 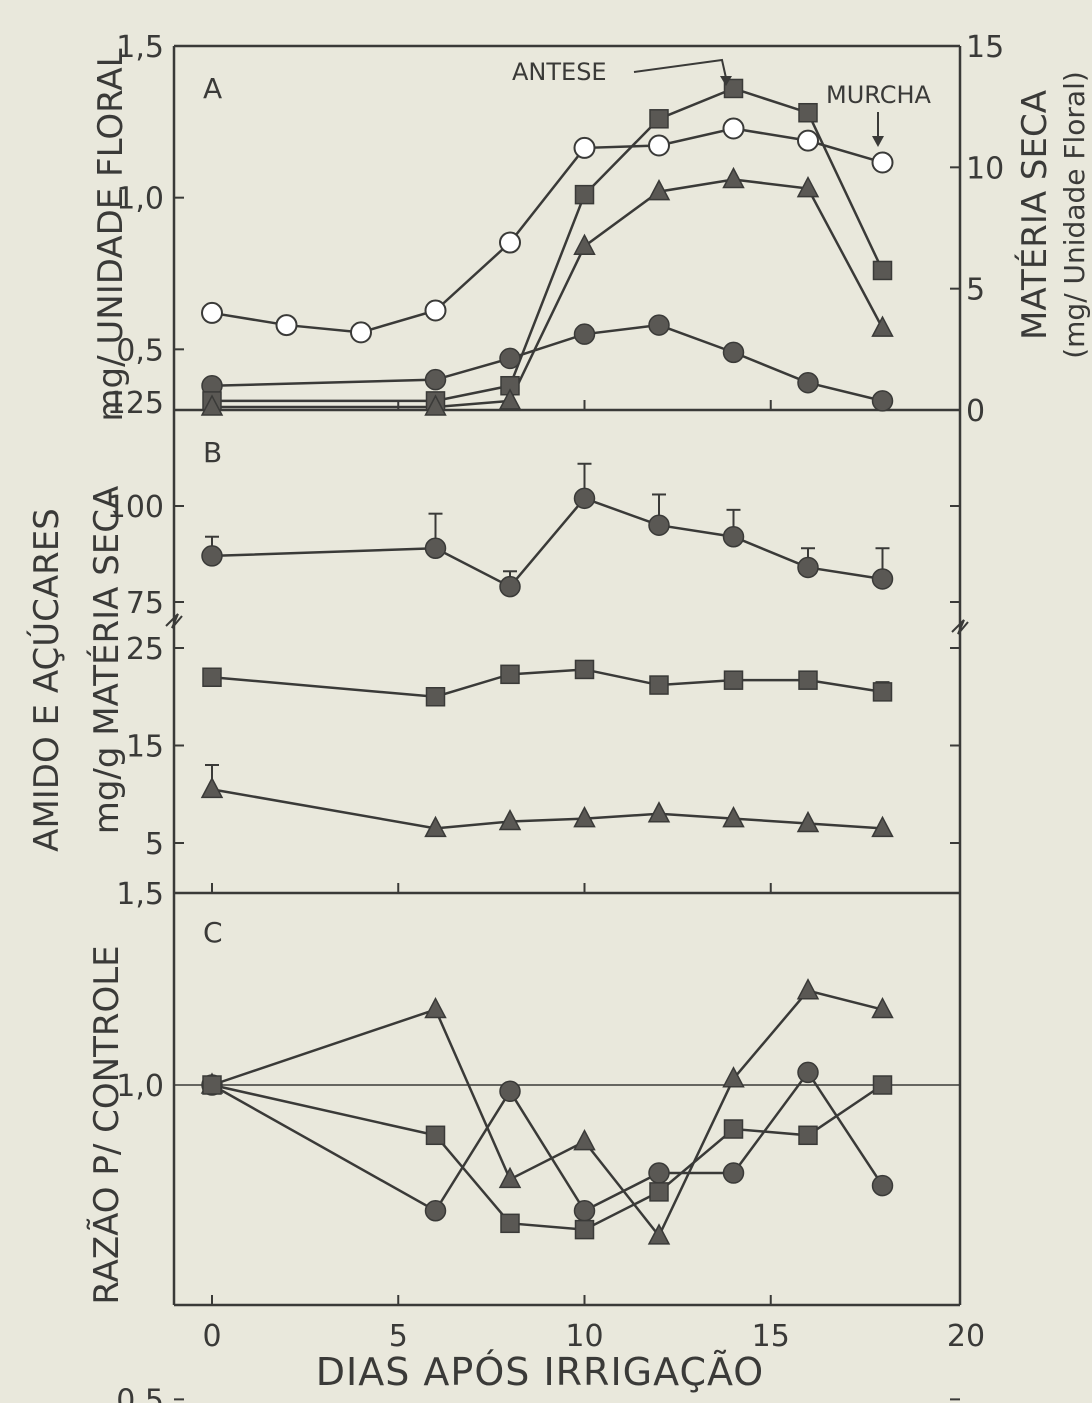 I want to click on y-tick-label-c: 0,5, so click(x=140, y=1393).